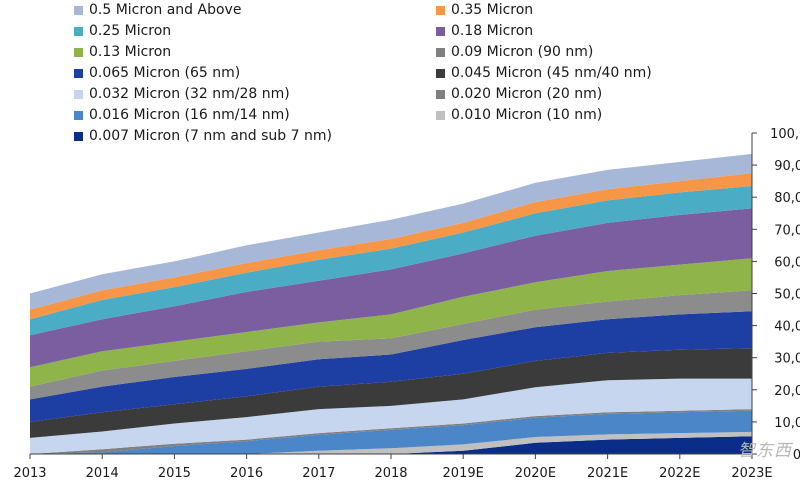 This screenshot has height=485, width=800. What do you see at coordinates (751, 473) in the screenshot?
I see `x-tick-label: 2023E` at bounding box center [751, 473].